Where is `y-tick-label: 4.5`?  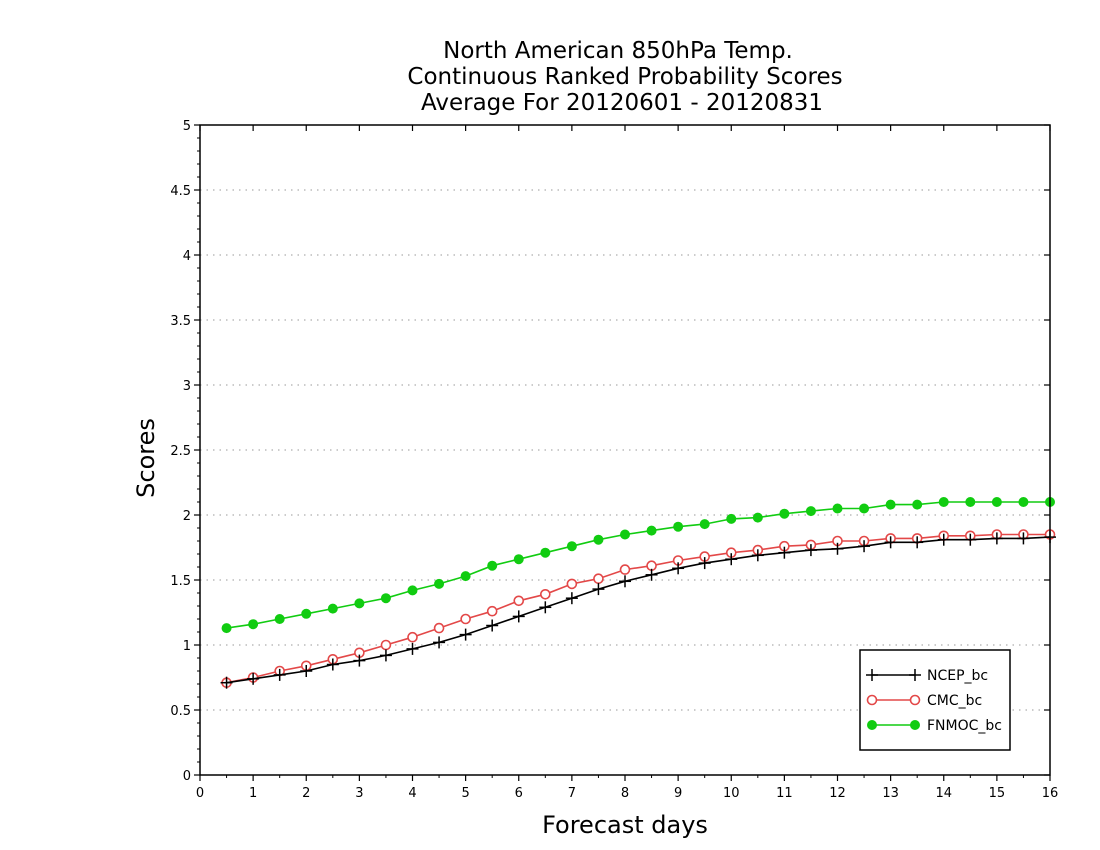
y-tick-label: 4.5 is located at coordinates (180, 191).